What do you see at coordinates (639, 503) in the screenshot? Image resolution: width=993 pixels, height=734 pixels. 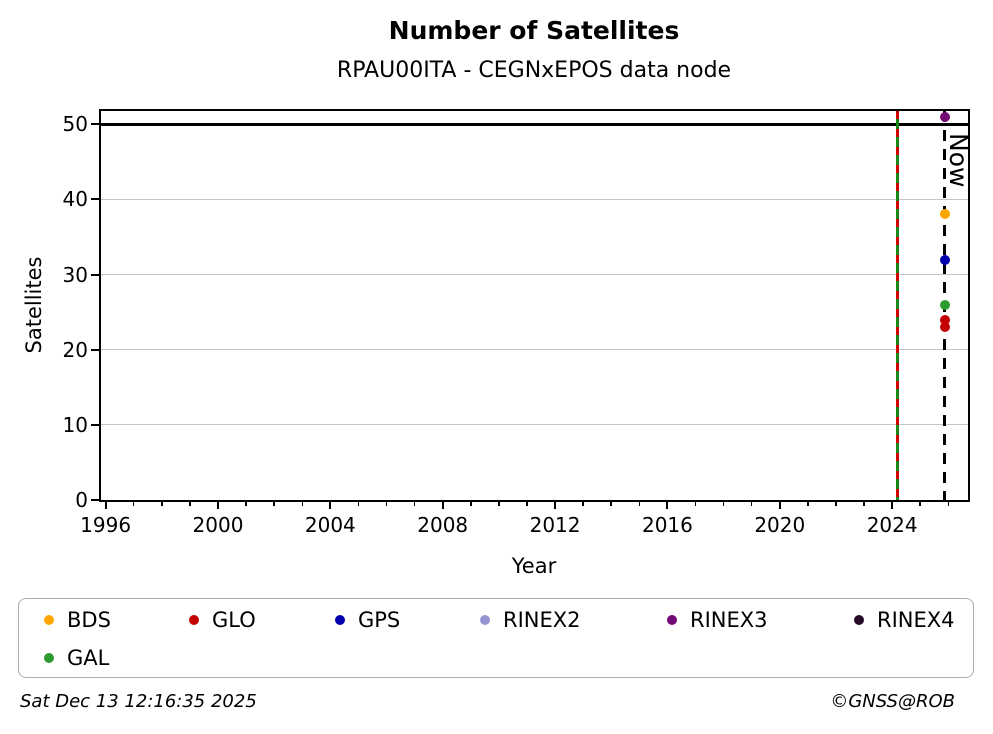 I see `x-minor-tick-2015` at bounding box center [639, 503].